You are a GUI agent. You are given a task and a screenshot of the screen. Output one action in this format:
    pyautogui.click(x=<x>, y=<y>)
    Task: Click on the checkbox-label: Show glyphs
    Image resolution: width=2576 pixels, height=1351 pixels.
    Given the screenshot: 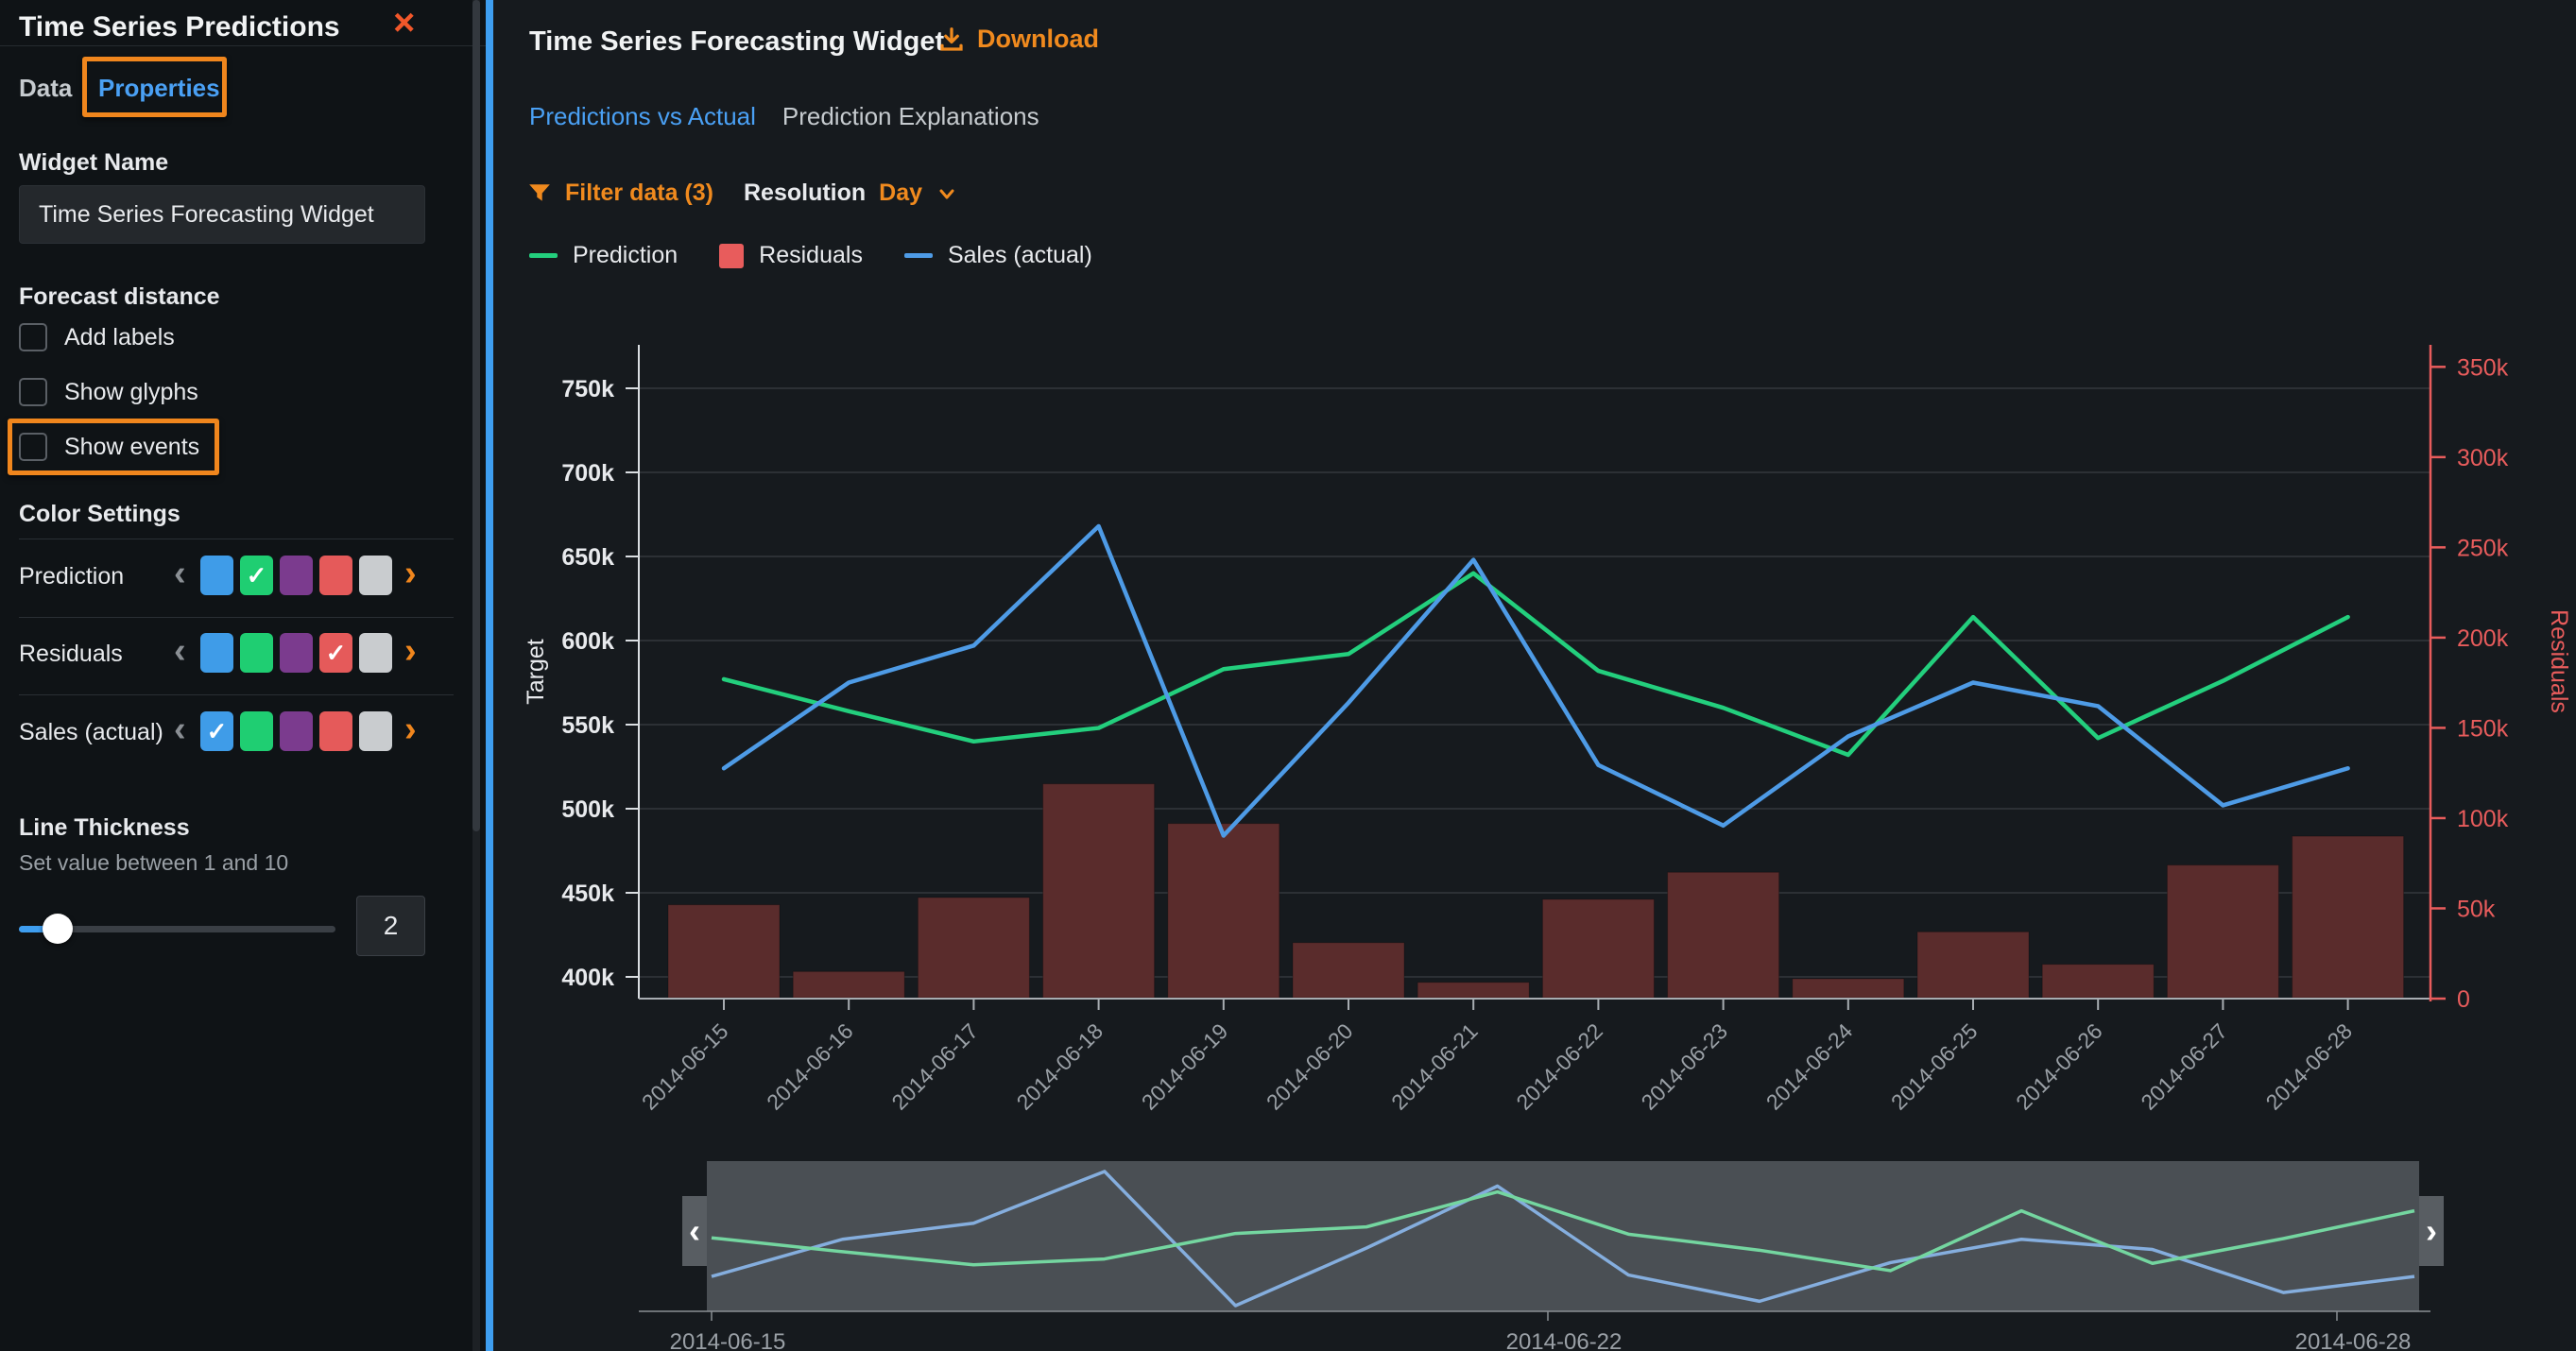 What is the action you would take?
    pyautogui.click(x=131, y=391)
    